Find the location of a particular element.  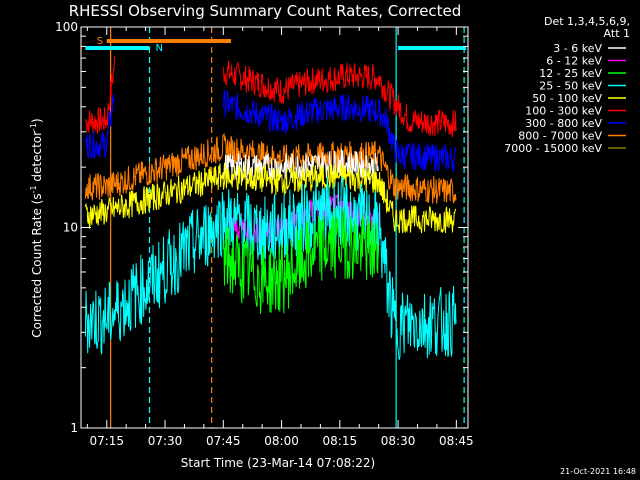

y-tick-label: 1 is located at coordinates (74, 428).